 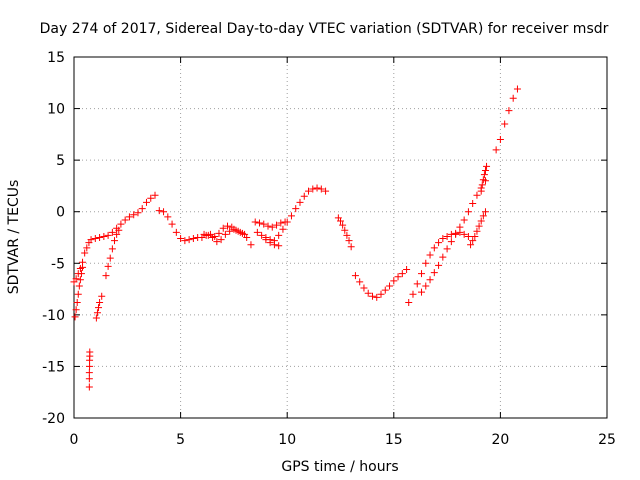 I want to click on series-descent-12.5h, so click(x=344, y=232).